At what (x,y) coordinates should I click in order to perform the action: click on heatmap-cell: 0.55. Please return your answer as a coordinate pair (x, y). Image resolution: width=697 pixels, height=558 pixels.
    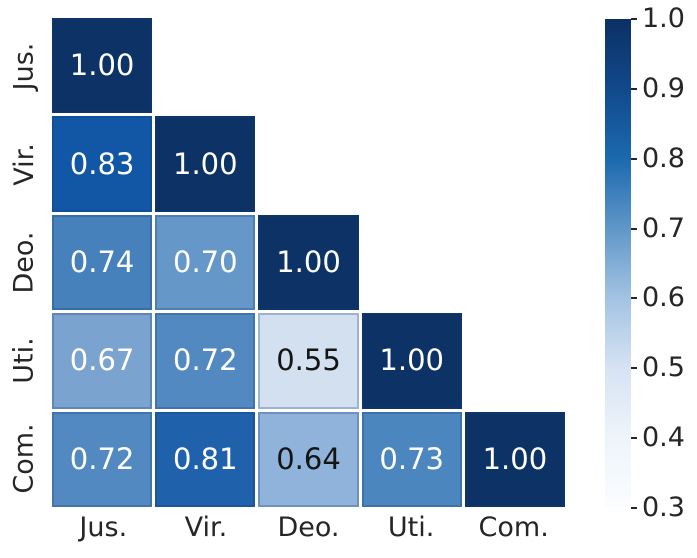
    Looking at the image, I should click on (308, 361).